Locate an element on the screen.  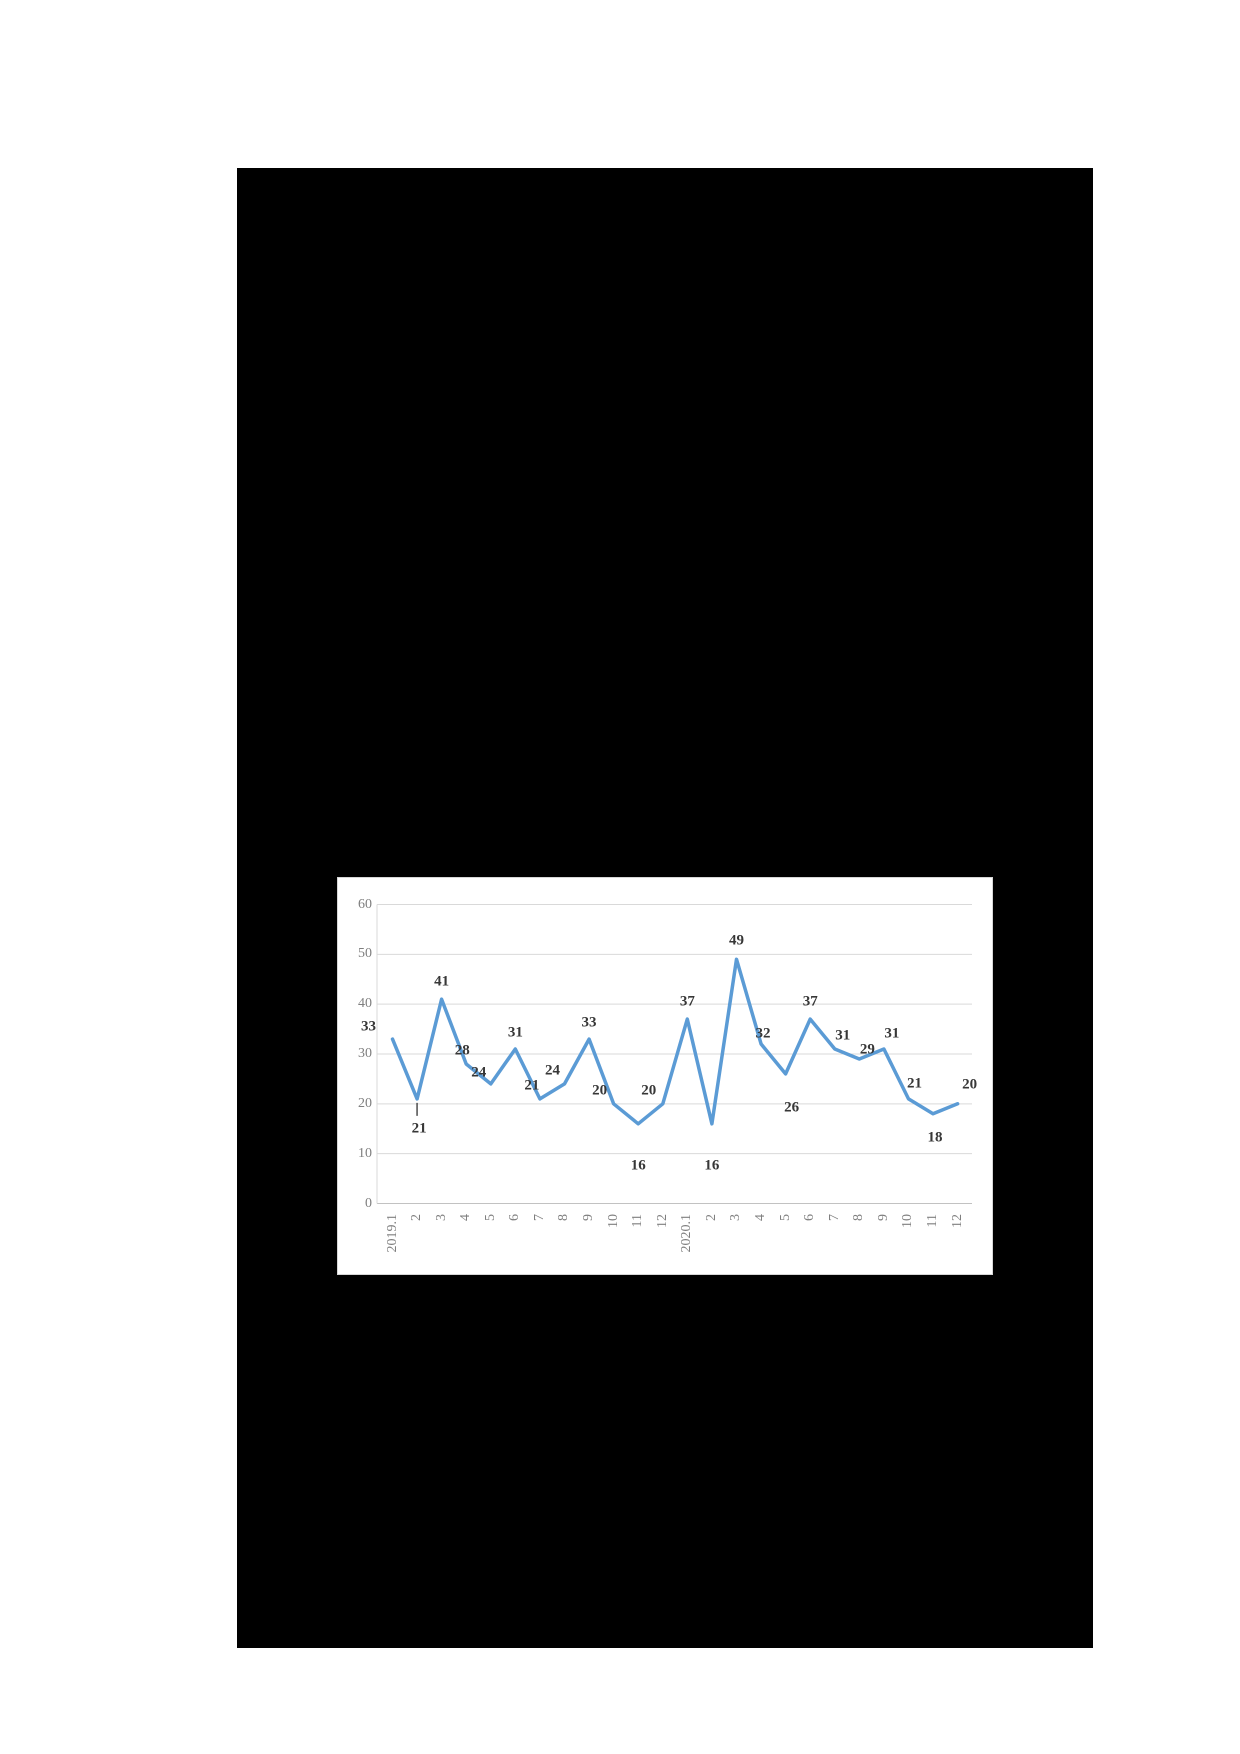
y-axis-tick-label: 50 is located at coordinates (365, 954).